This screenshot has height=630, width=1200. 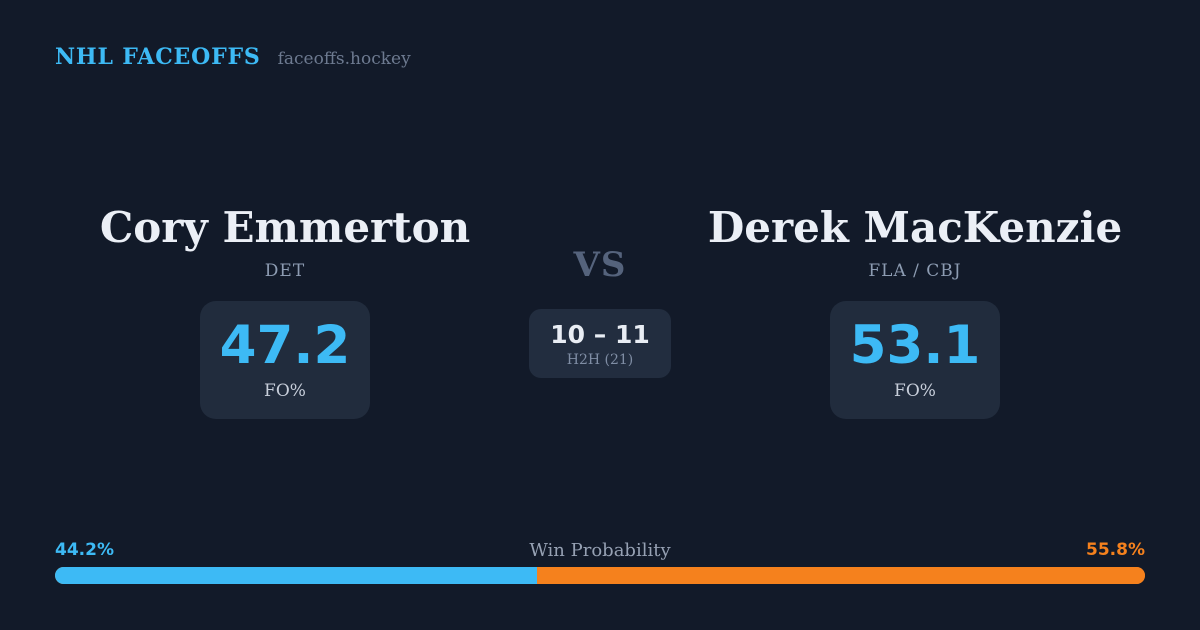 What do you see at coordinates (600, 360) in the screenshot?
I see `h2h-label: H2H (21)` at bounding box center [600, 360].